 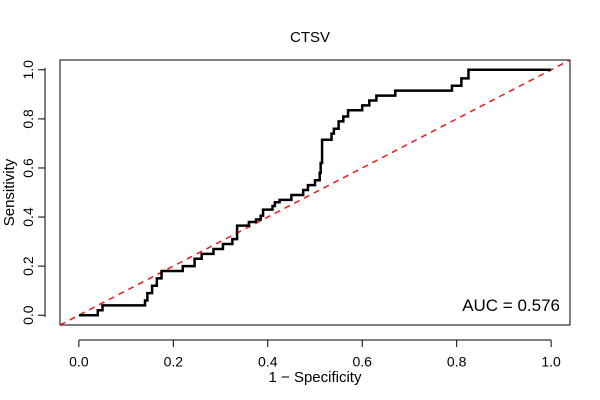 I want to click on x-tick-label: 0.2, so click(x=174, y=361).